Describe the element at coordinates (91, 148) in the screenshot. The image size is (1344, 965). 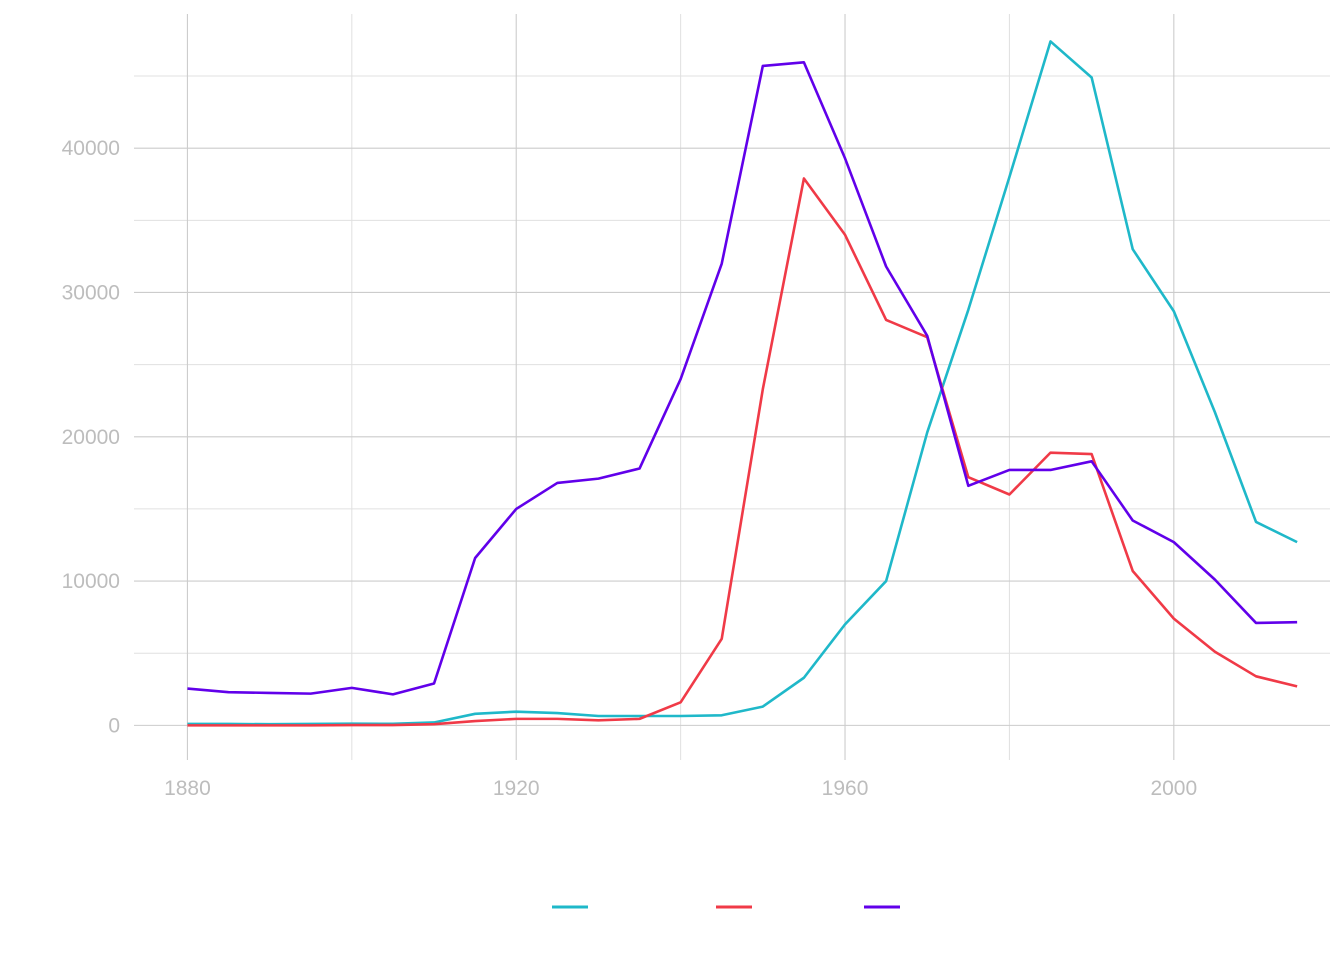
I see `y-tick-label: 40000` at that location.